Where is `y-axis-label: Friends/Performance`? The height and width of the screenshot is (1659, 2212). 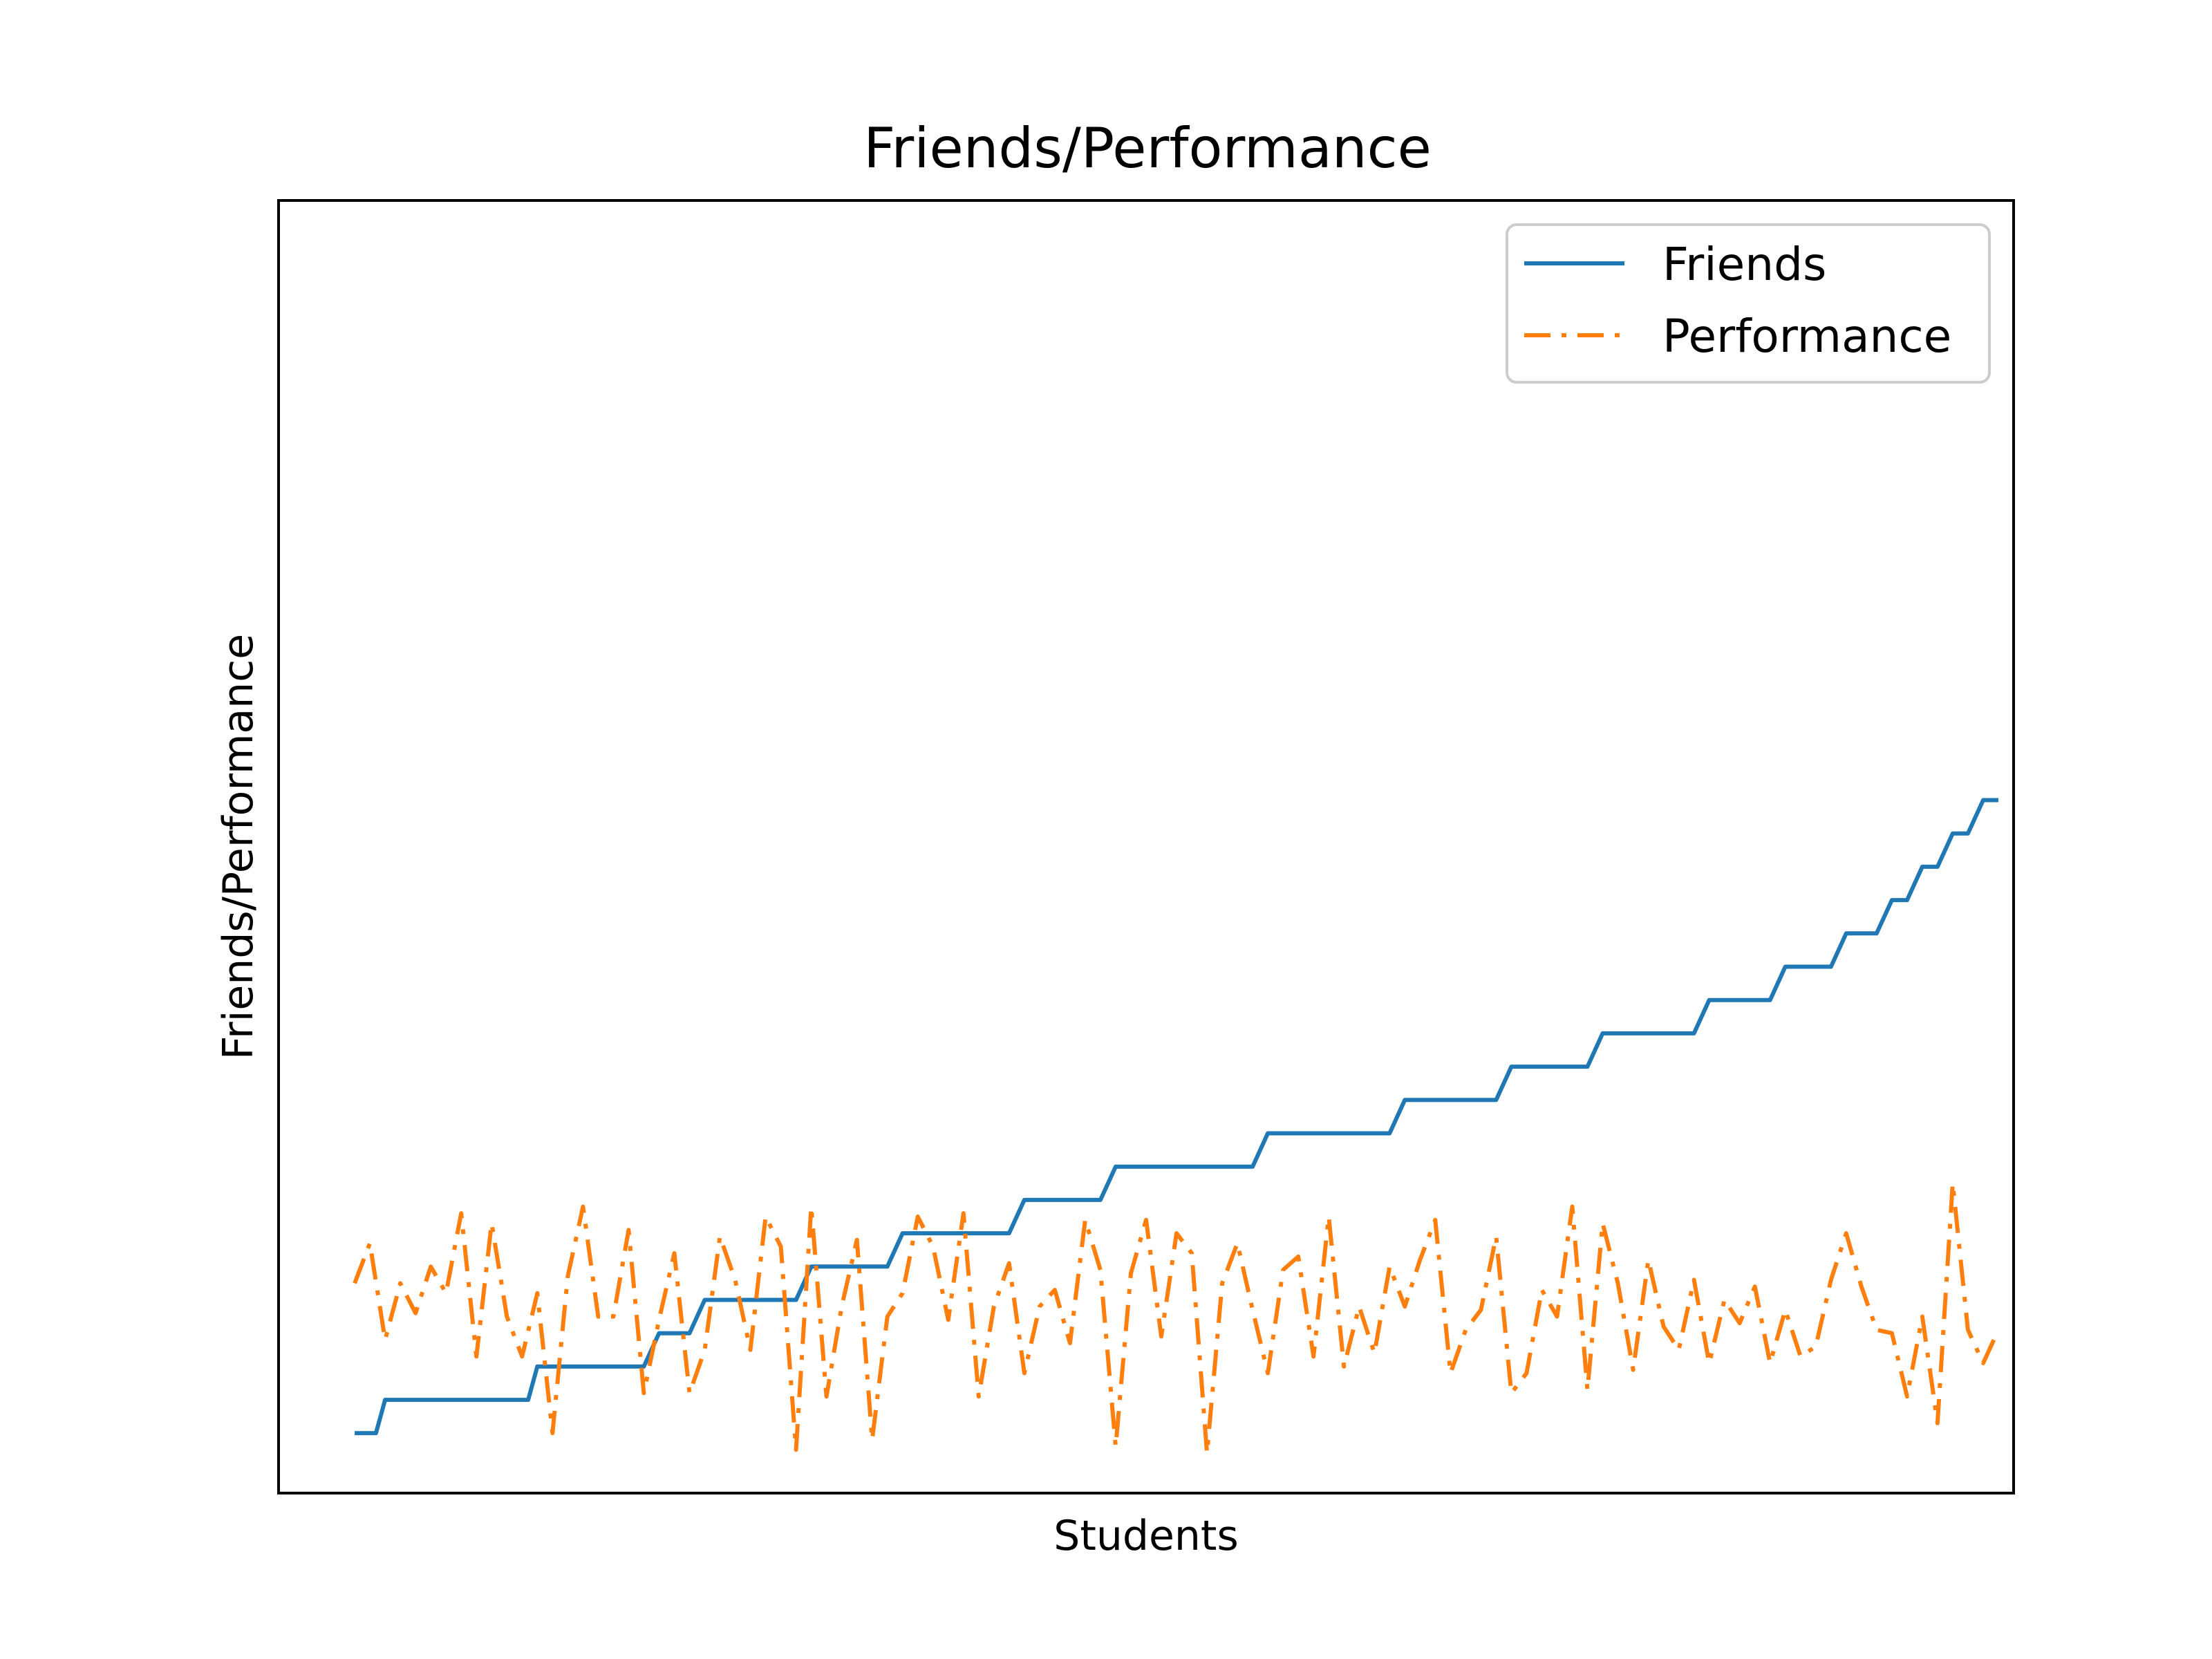 y-axis-label: Friends/Performance is located at coordinates (239, 847).